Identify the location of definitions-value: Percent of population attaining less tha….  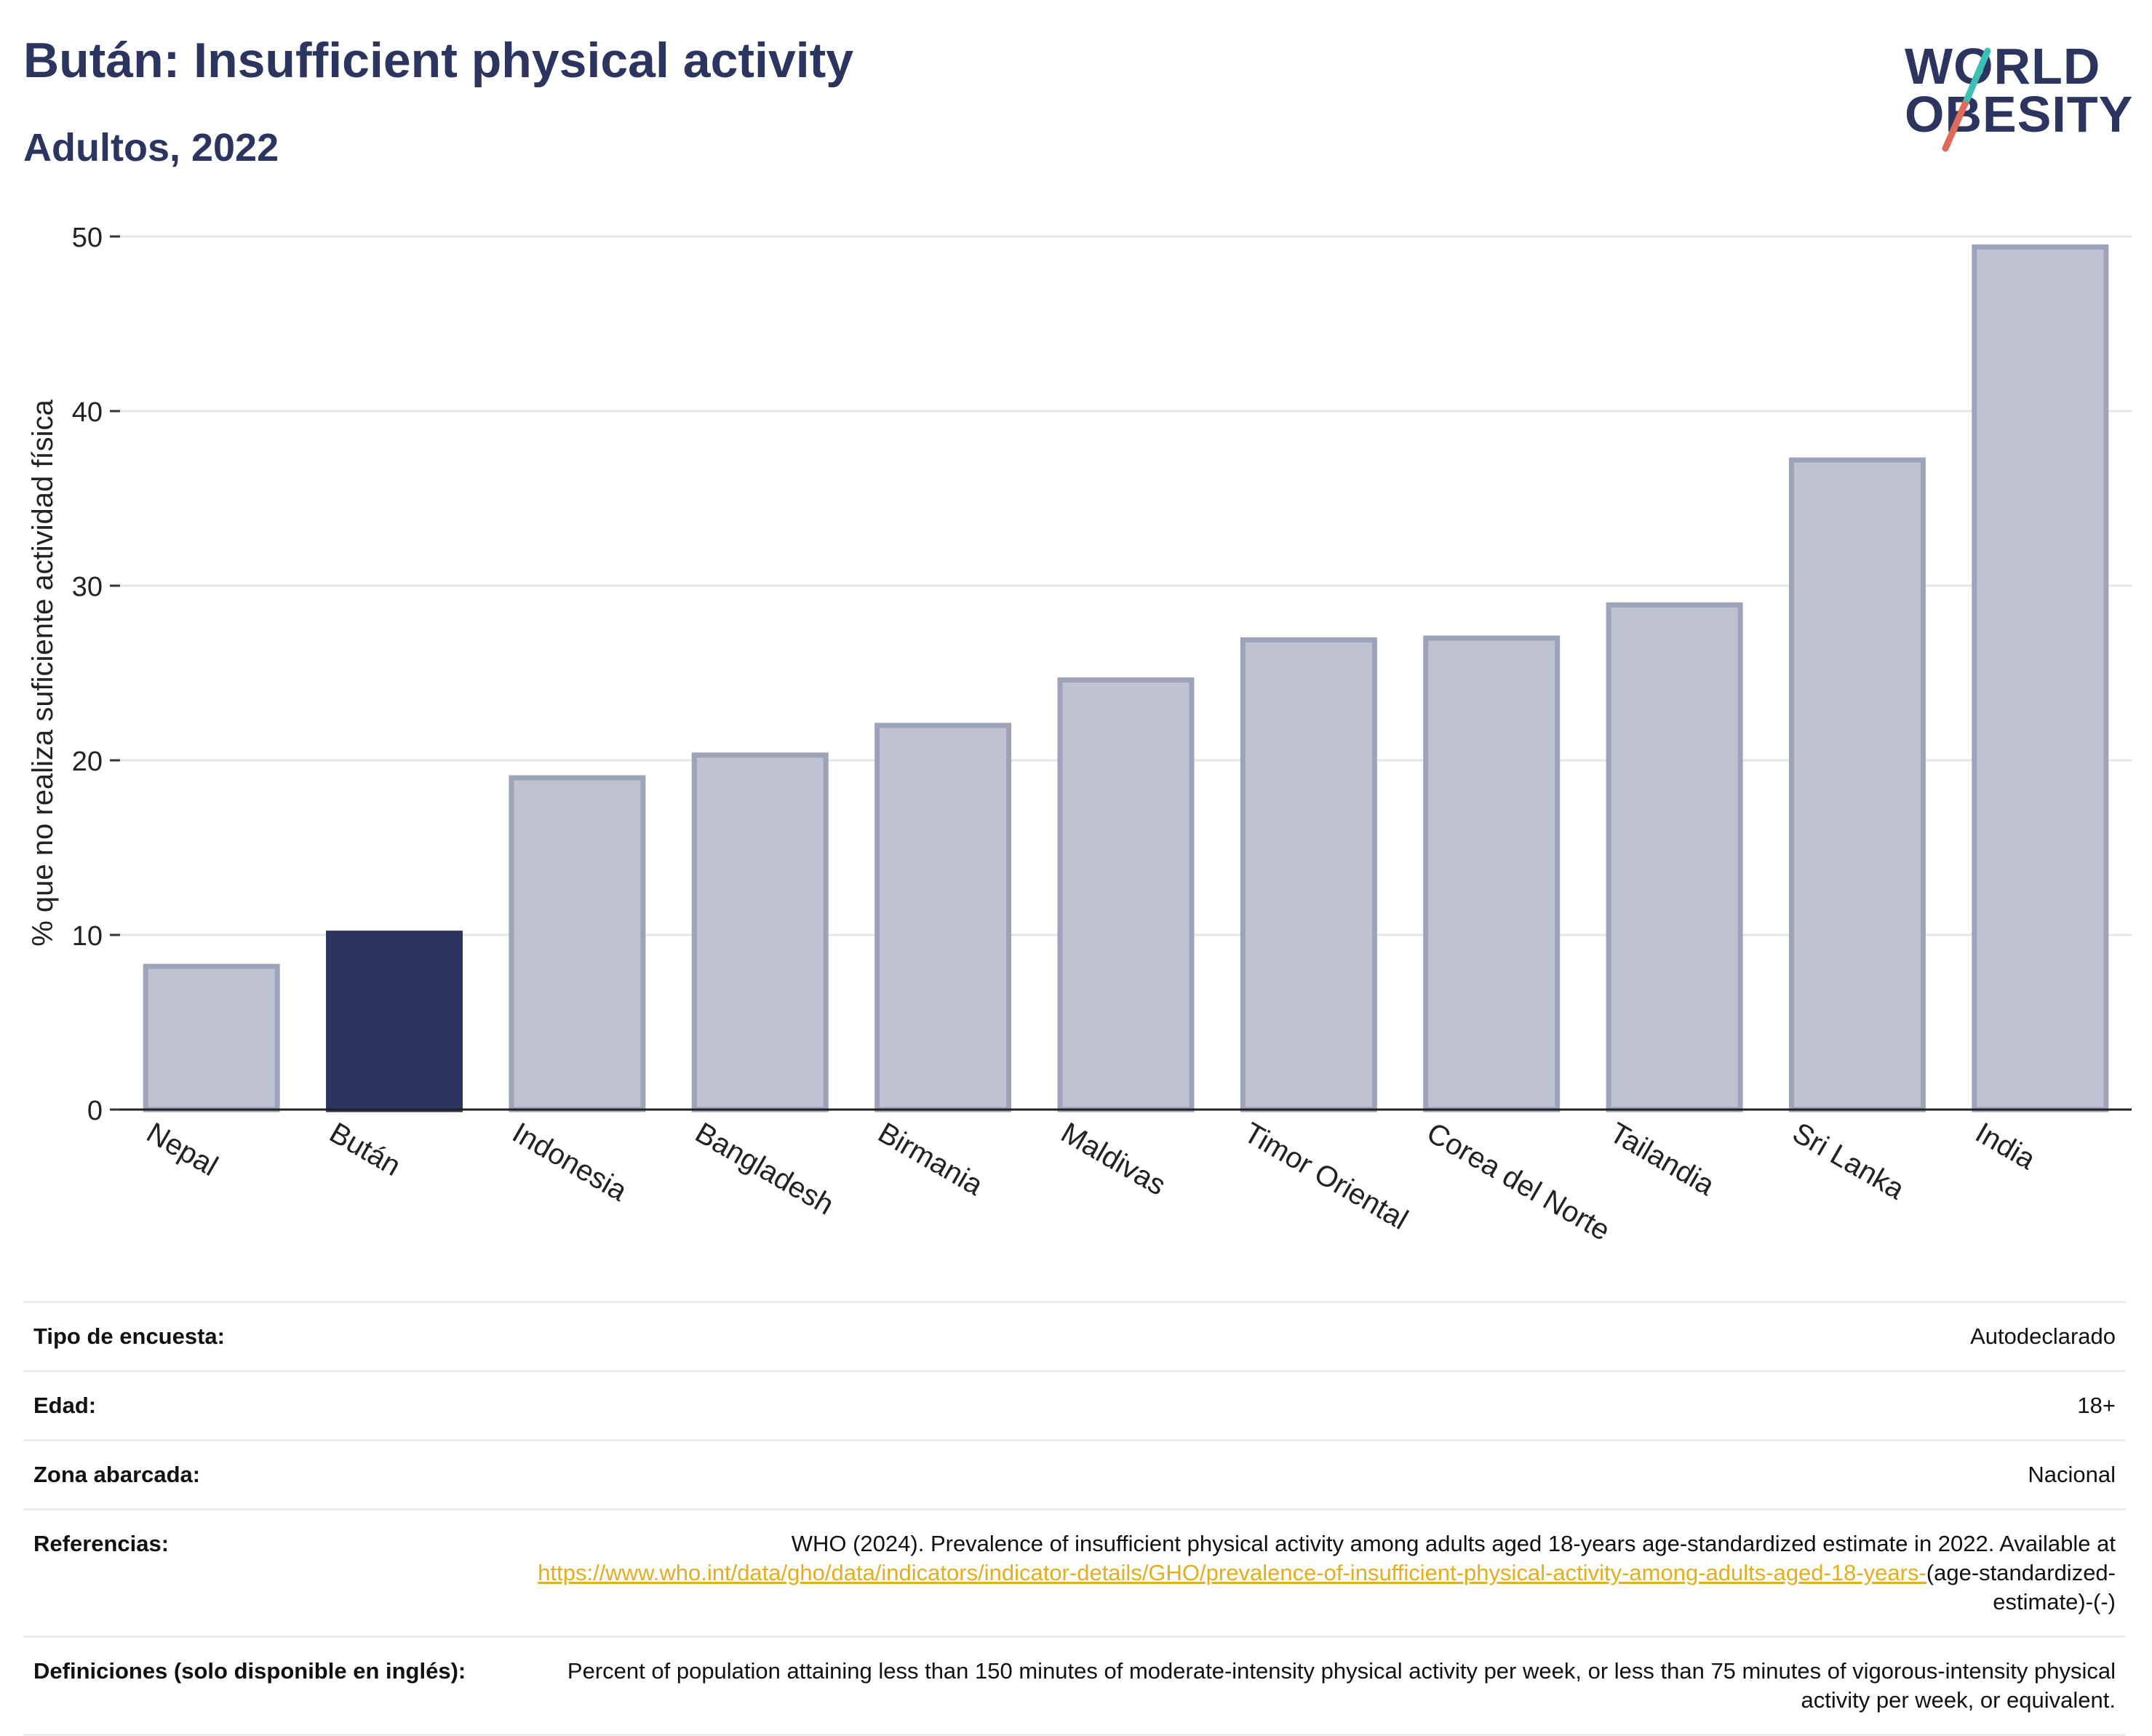
(1341, 1686).